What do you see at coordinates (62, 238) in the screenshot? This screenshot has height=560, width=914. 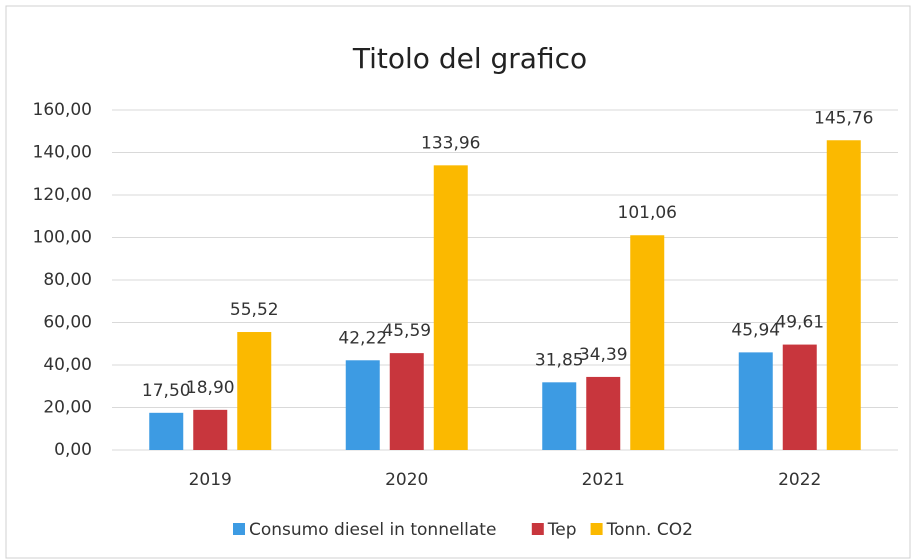 I see `y-tick-label: 100,00` at bounding box center [62, 238].